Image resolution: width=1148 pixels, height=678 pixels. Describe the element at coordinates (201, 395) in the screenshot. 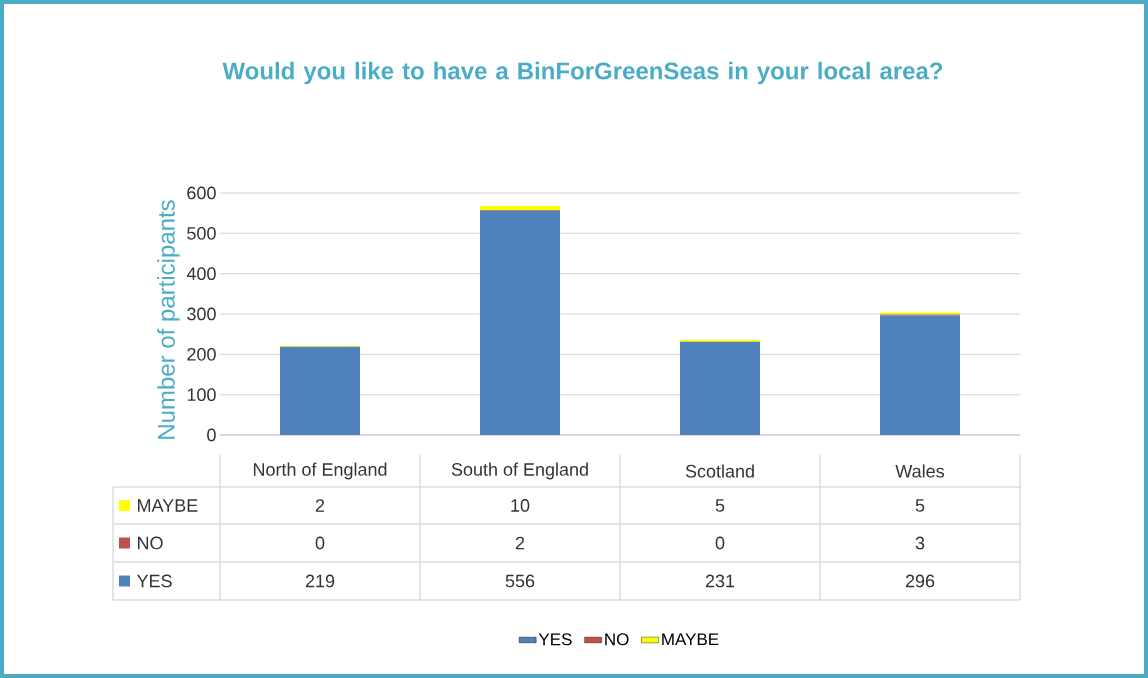

I see `y-tick-label: 100` at that location.